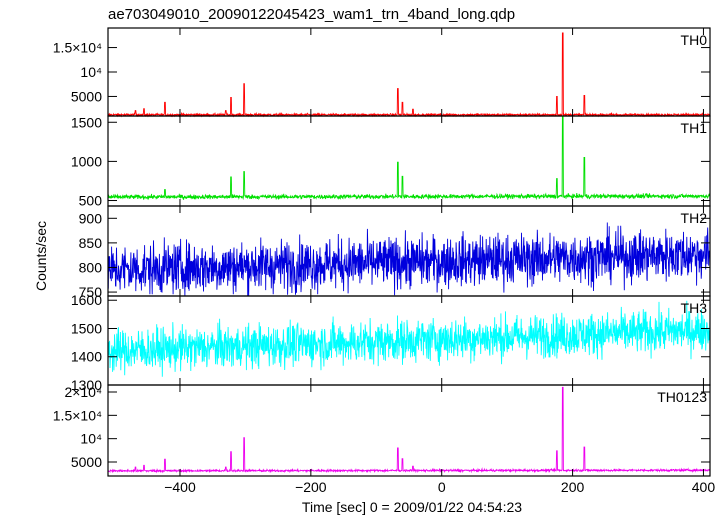  Describe the element at coordinates (180, 487) in the screenshot. I see `x-tick-label: −400` at that location.